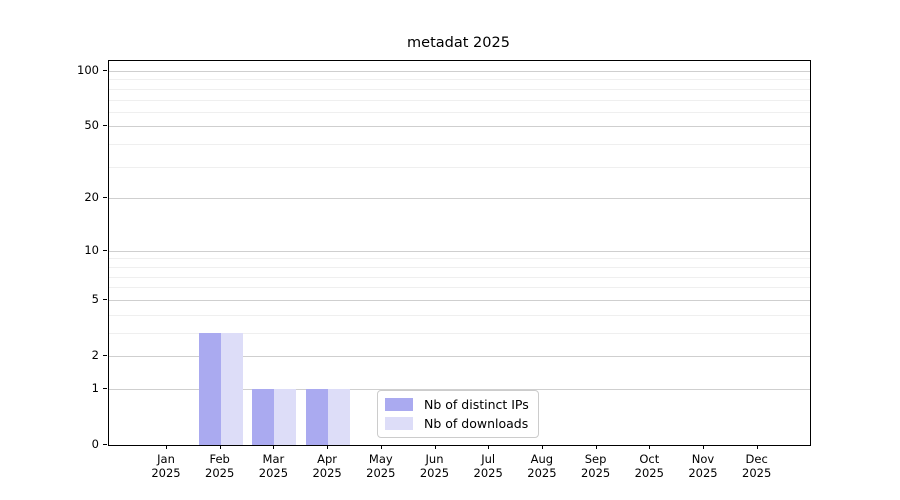  What do you see at coordinates (596, 447) in the screenshot?
I see `x-tick-sep` at bounding box center [596, 447].